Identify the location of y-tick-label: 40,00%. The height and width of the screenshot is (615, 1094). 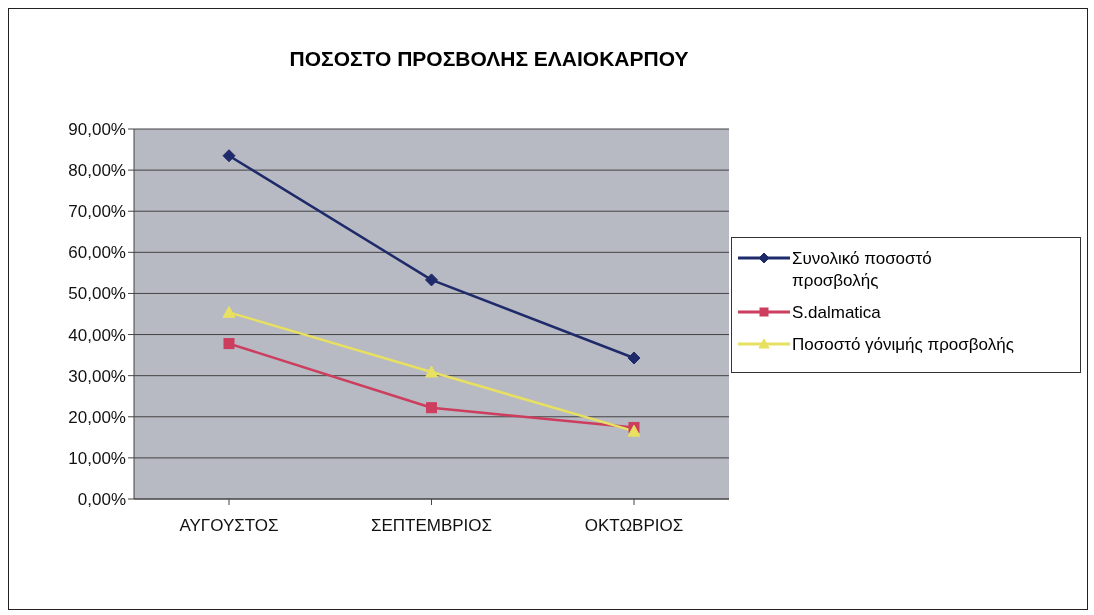
(97, 335).